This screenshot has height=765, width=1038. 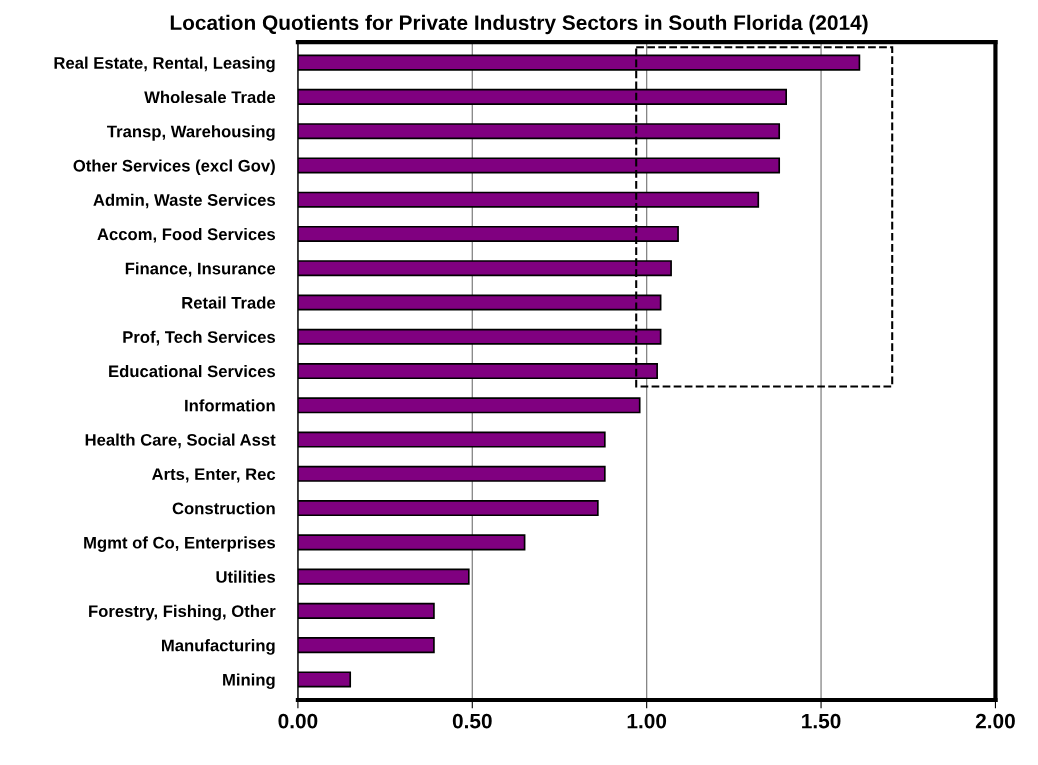 I want to click on y-tick-label: Wholesale Trade, so click(x=210, y=97).